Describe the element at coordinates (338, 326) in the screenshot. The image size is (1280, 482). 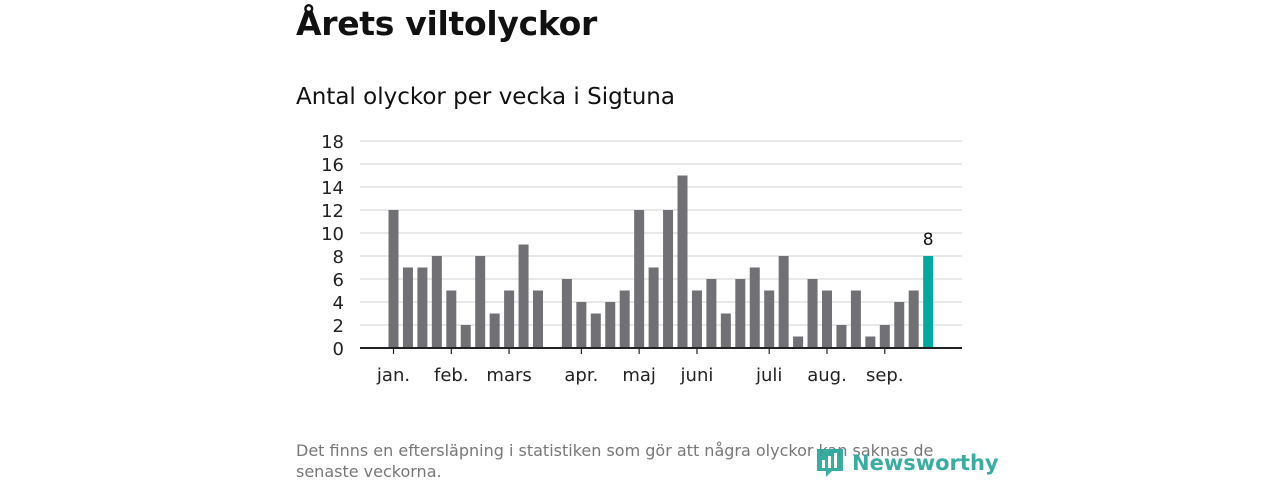
I see `y-tick-label: 2` at that location.